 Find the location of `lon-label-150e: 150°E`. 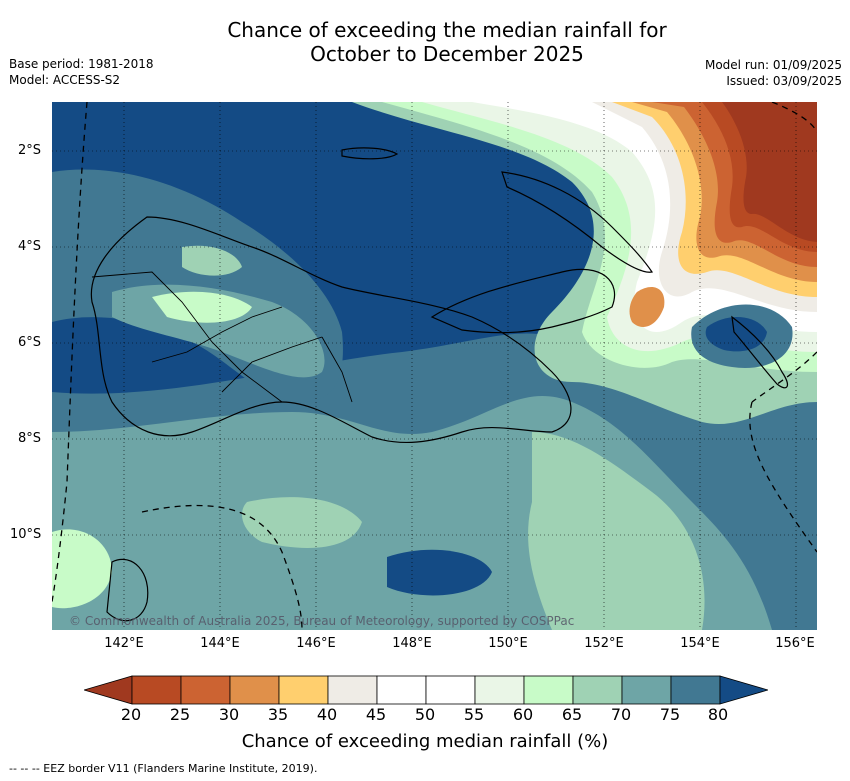

lon-label-150e: 150°E is located at coordinates (508, 643).